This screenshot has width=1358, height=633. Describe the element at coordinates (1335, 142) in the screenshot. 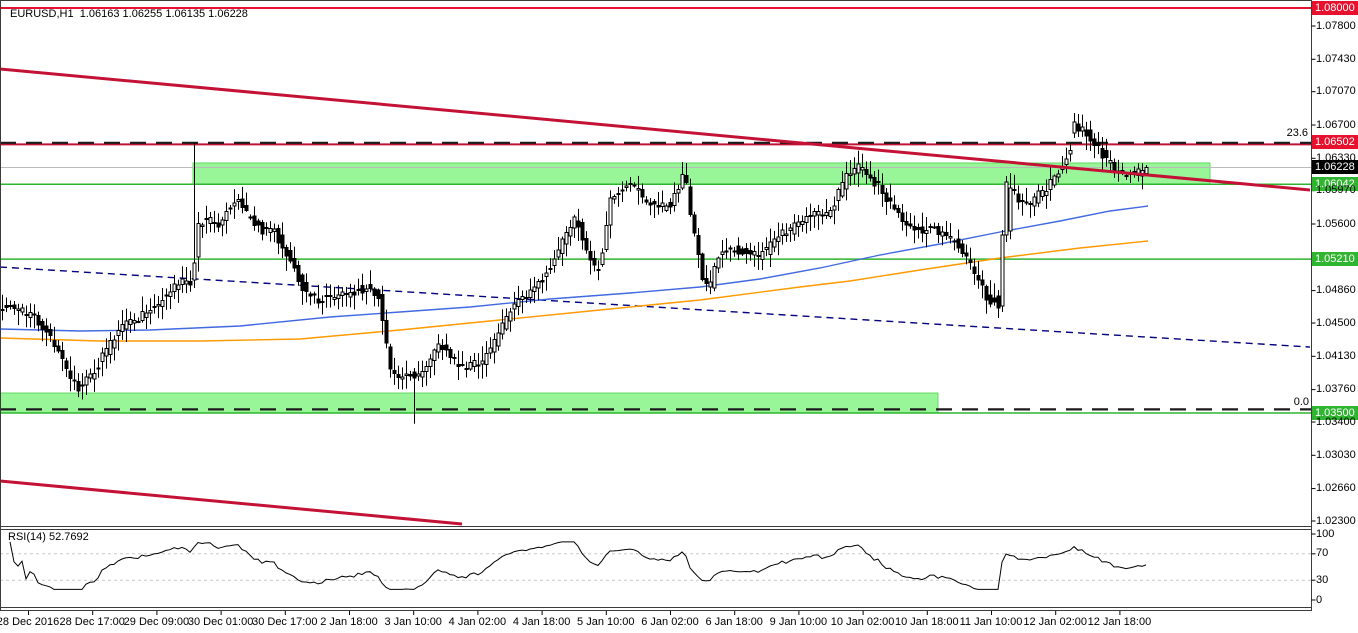

I see `price-tag-1.06502: 1.06502` at that location.